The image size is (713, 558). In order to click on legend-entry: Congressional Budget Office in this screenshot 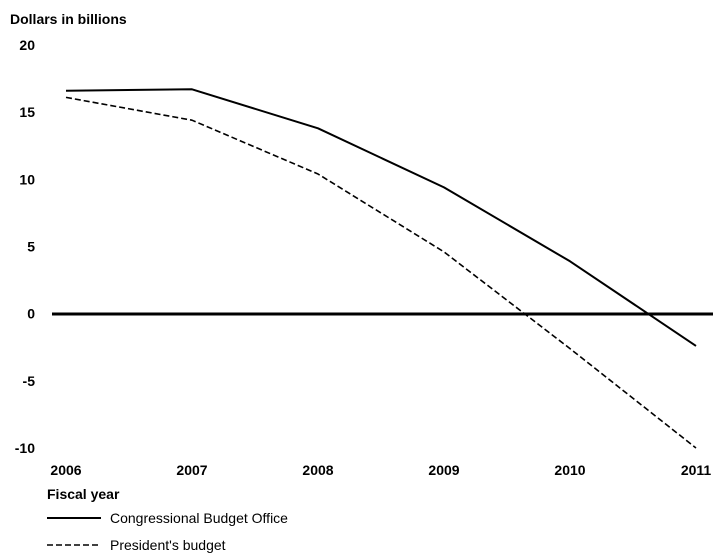, I will do `click(199, 518)`.